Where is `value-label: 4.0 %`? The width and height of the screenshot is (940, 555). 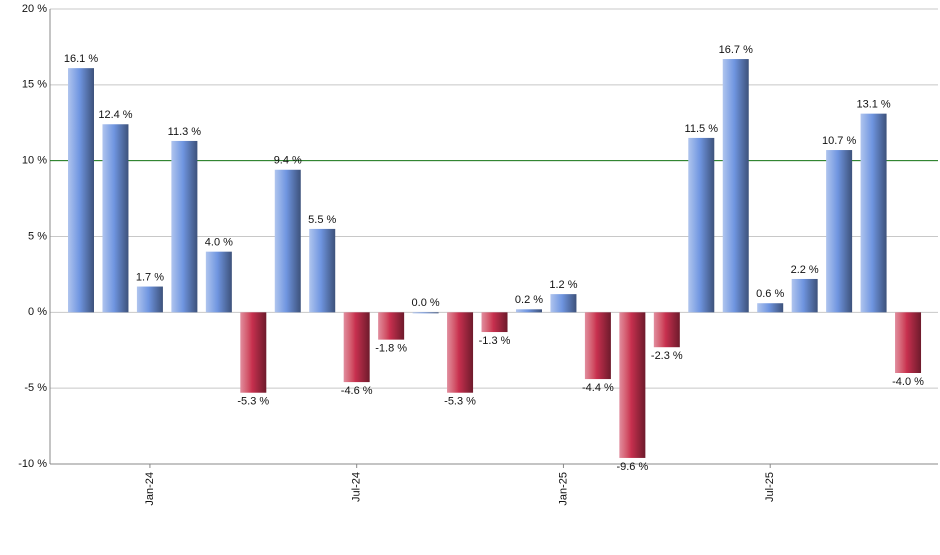
value-label: 4.0 % is located at coordinates (219, 243).